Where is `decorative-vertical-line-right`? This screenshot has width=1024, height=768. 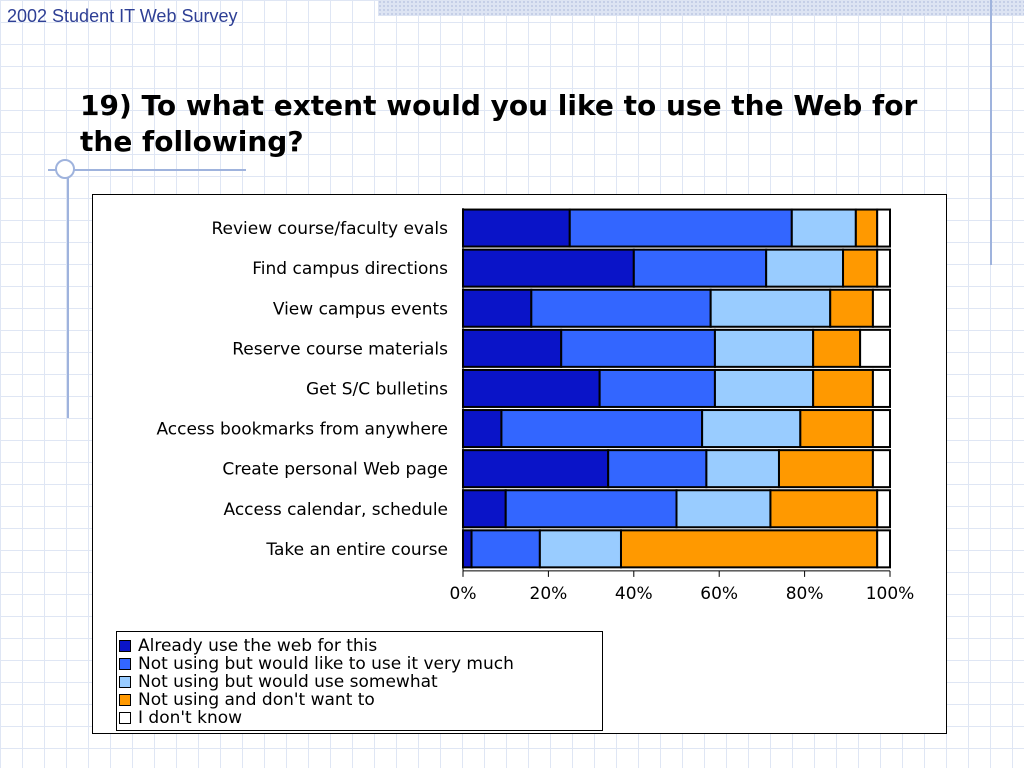 decorative-vertical-line-right is located at coordinates (991, 132).